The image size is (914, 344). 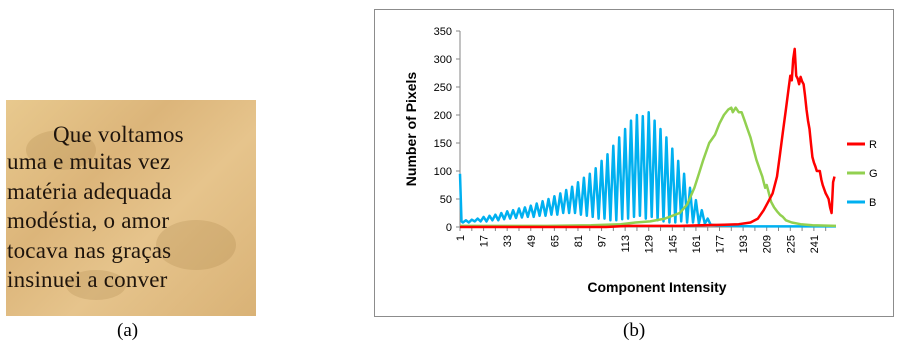 I want to click on x-tick-label-49: 49, so click(x=532, y=241).